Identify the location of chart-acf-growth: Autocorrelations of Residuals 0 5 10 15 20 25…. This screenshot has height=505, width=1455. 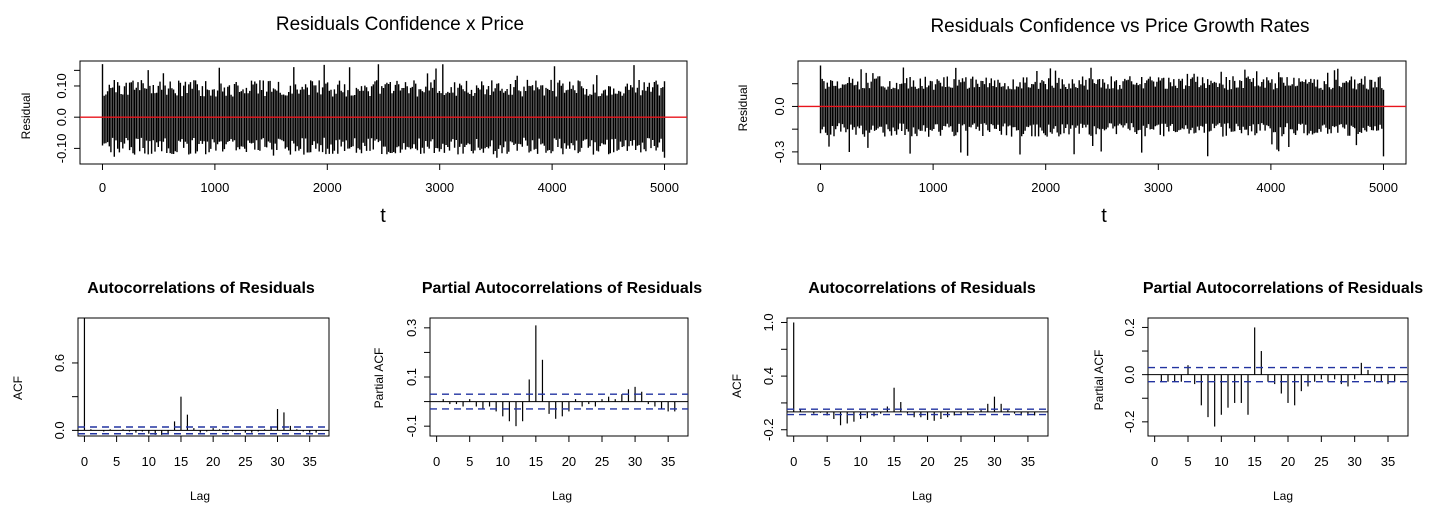
(889, 391).